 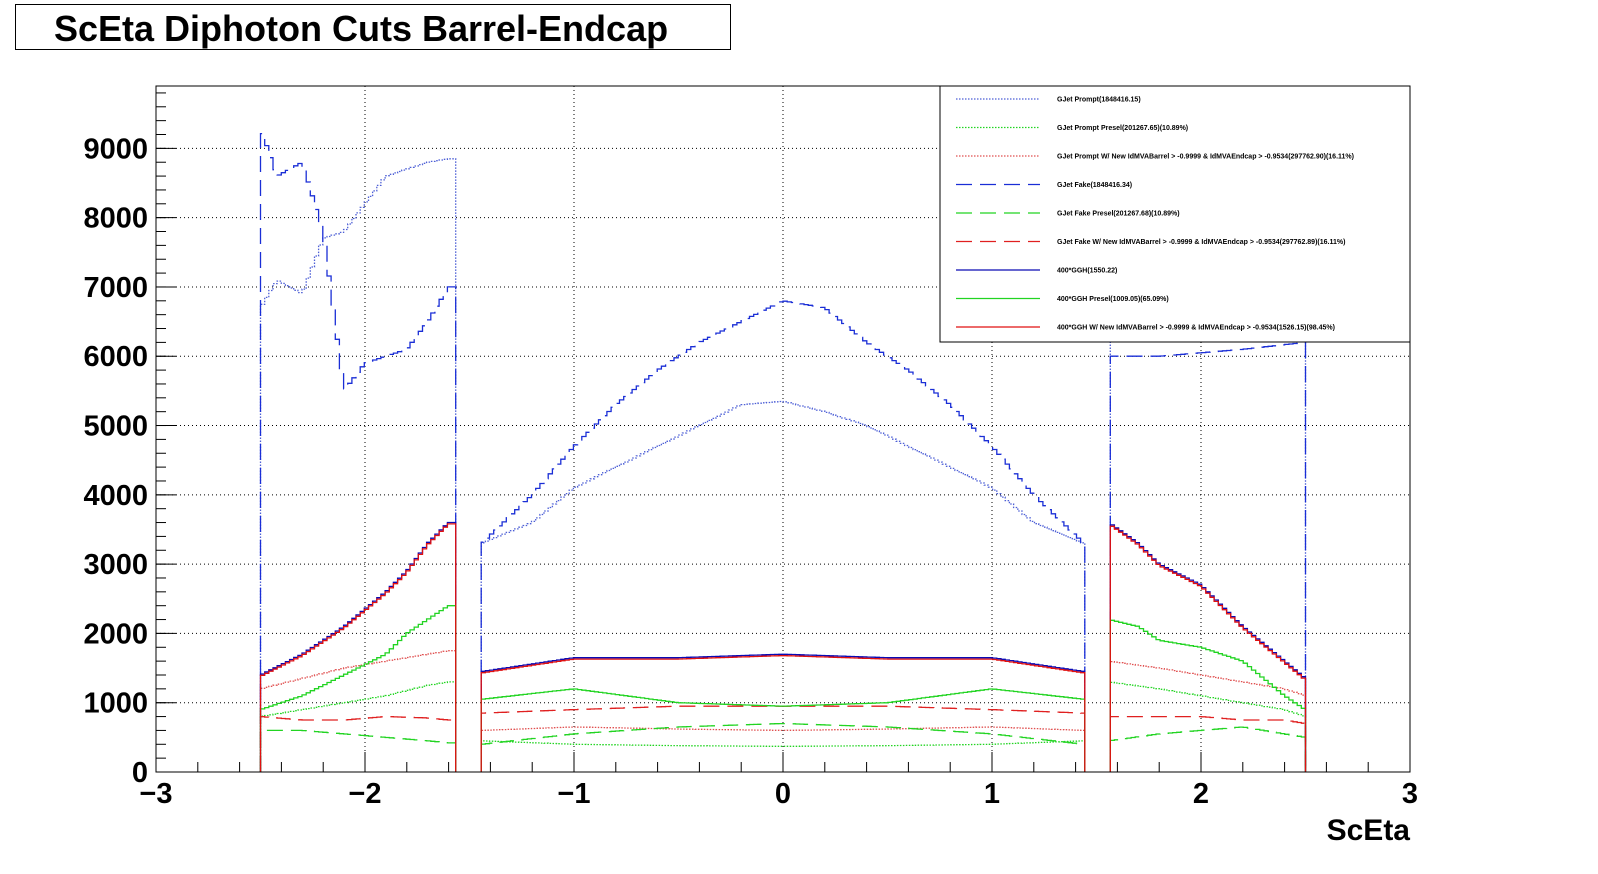 What do you see at coordinates (1087, 271) in the screenshot?
I see `legend-entry-label: 400*GGH(1550.22)` at bounding box center [1087, 271].